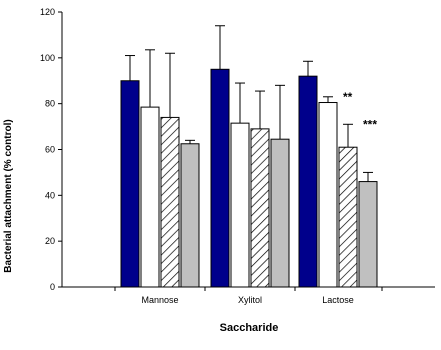  Describe the element at coordinates (159, 300) in the screenshot. I see `category-label: Mannose` at that location.